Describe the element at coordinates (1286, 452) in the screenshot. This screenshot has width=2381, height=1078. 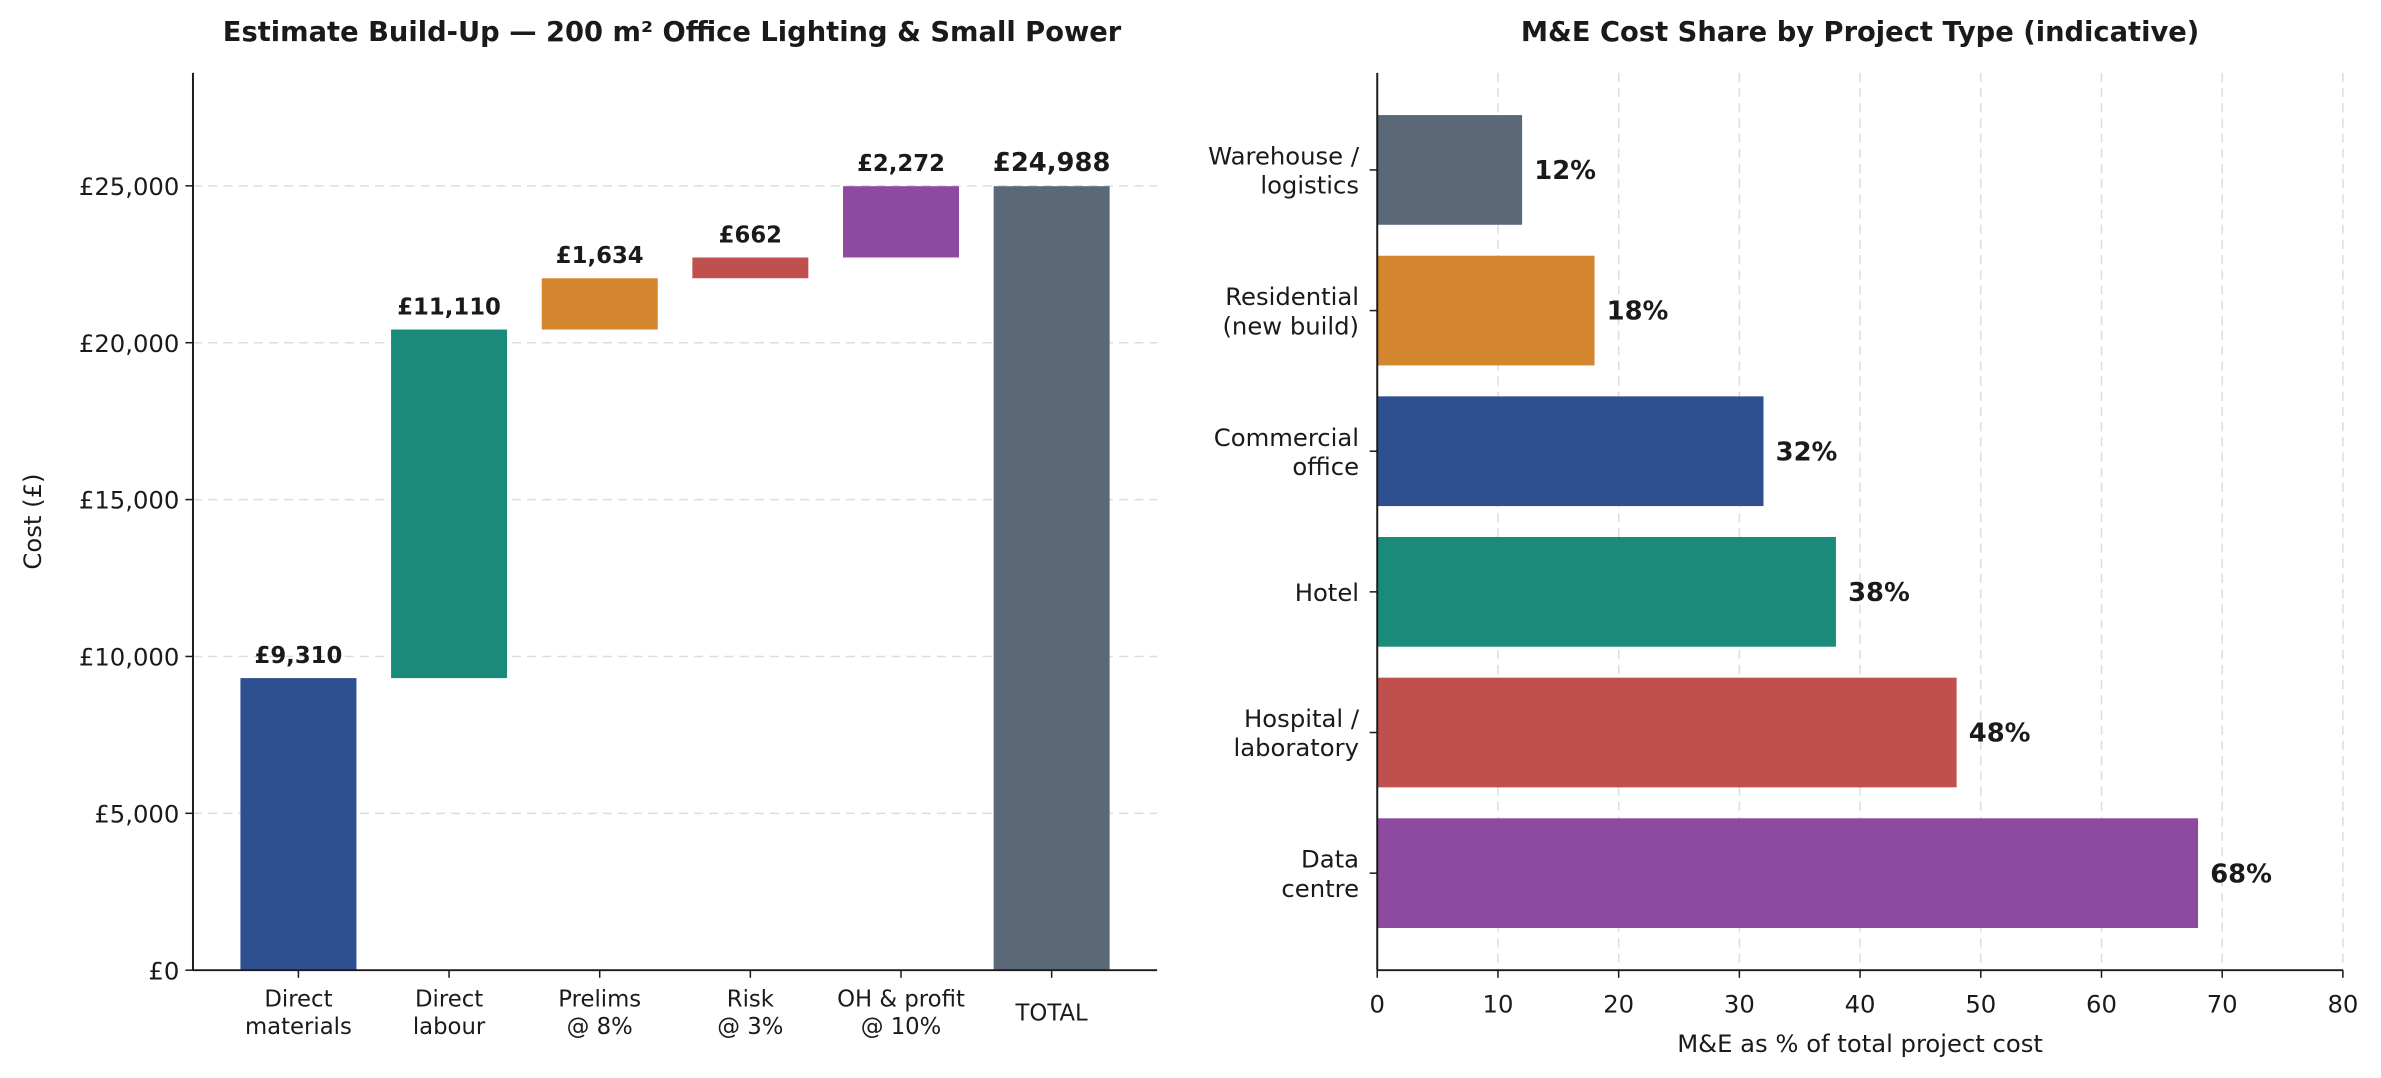
I see `y-tick-label: Commercial office` at that location.